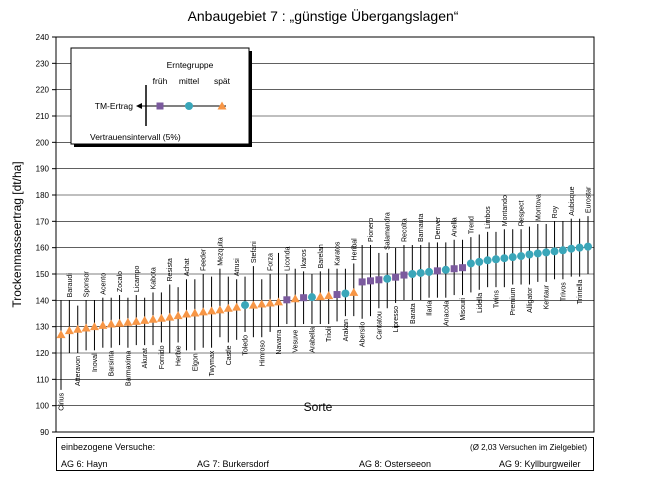 This screenshot has height=484, width=646. I want to click on point-label: Atrusi, so click(237, 267).